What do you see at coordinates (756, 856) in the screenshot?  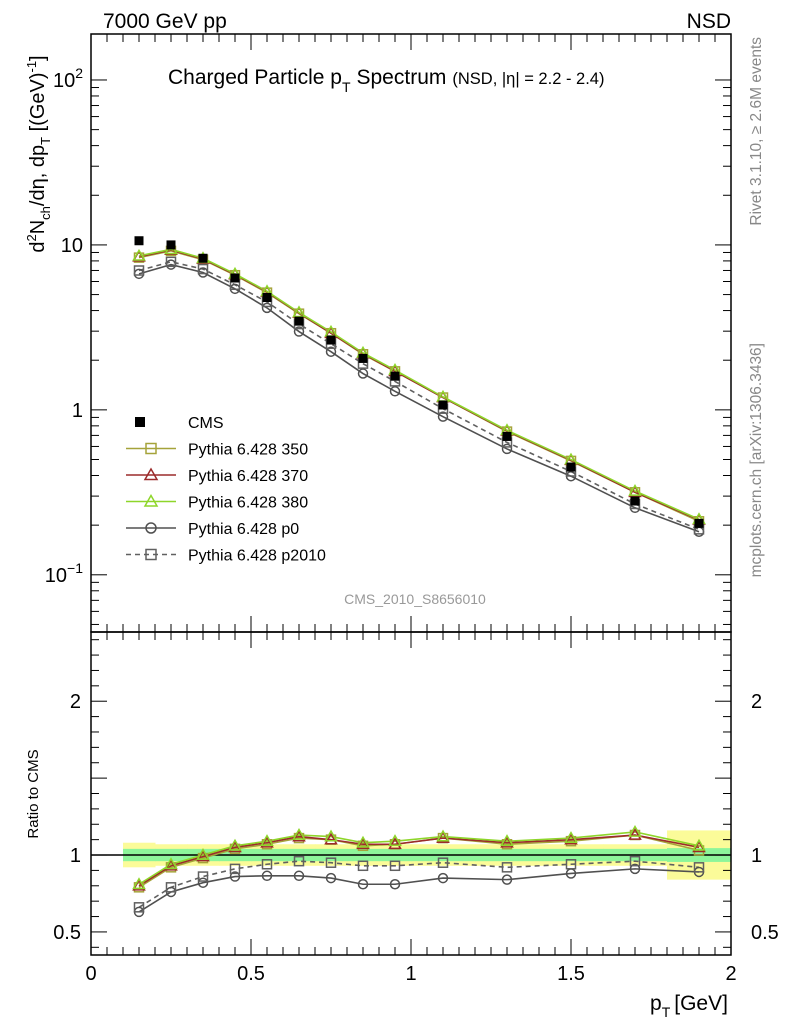 I see `ratio-y-tick-label-right: 1` at bounding box center [756, 856].